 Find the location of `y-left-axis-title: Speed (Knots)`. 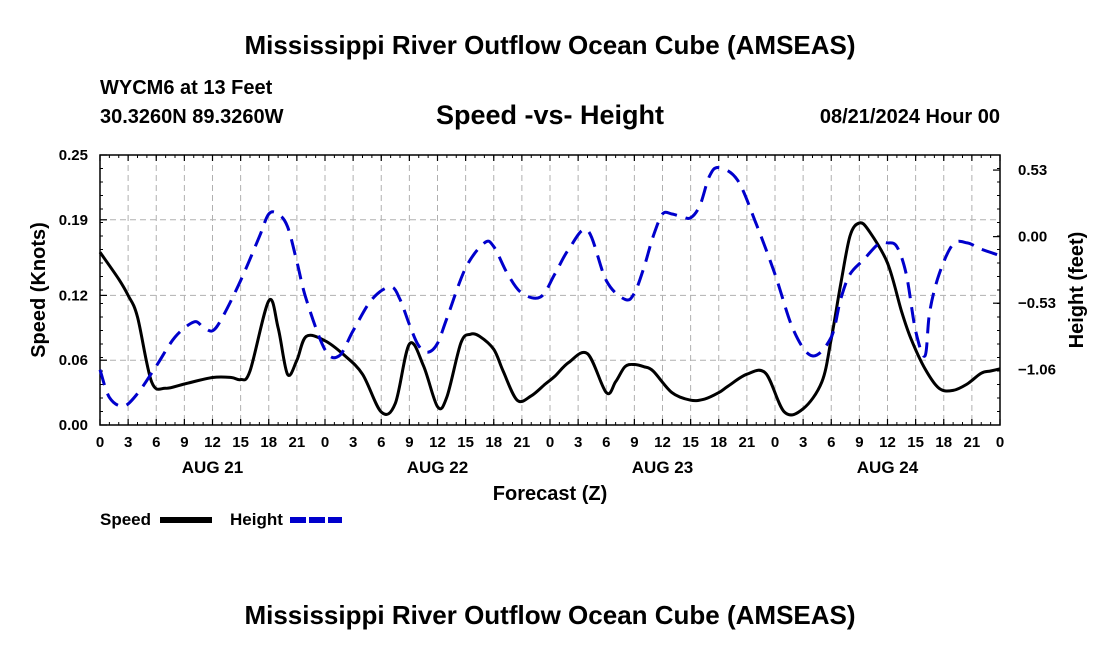

y-left-axis-title: Speed (Knots) is located at coordinates (39, 290).